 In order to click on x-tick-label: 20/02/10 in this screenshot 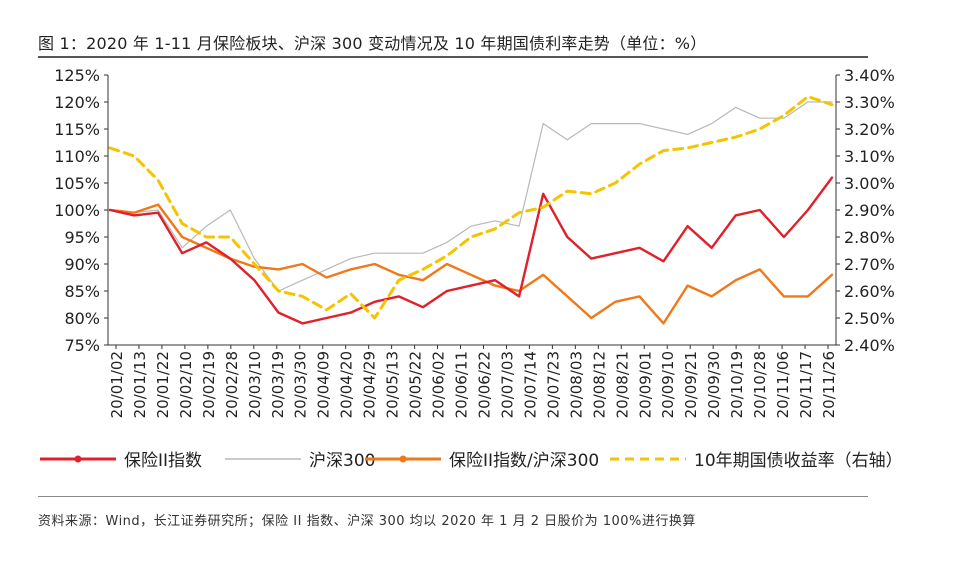, I will do `click(186, 384)`.